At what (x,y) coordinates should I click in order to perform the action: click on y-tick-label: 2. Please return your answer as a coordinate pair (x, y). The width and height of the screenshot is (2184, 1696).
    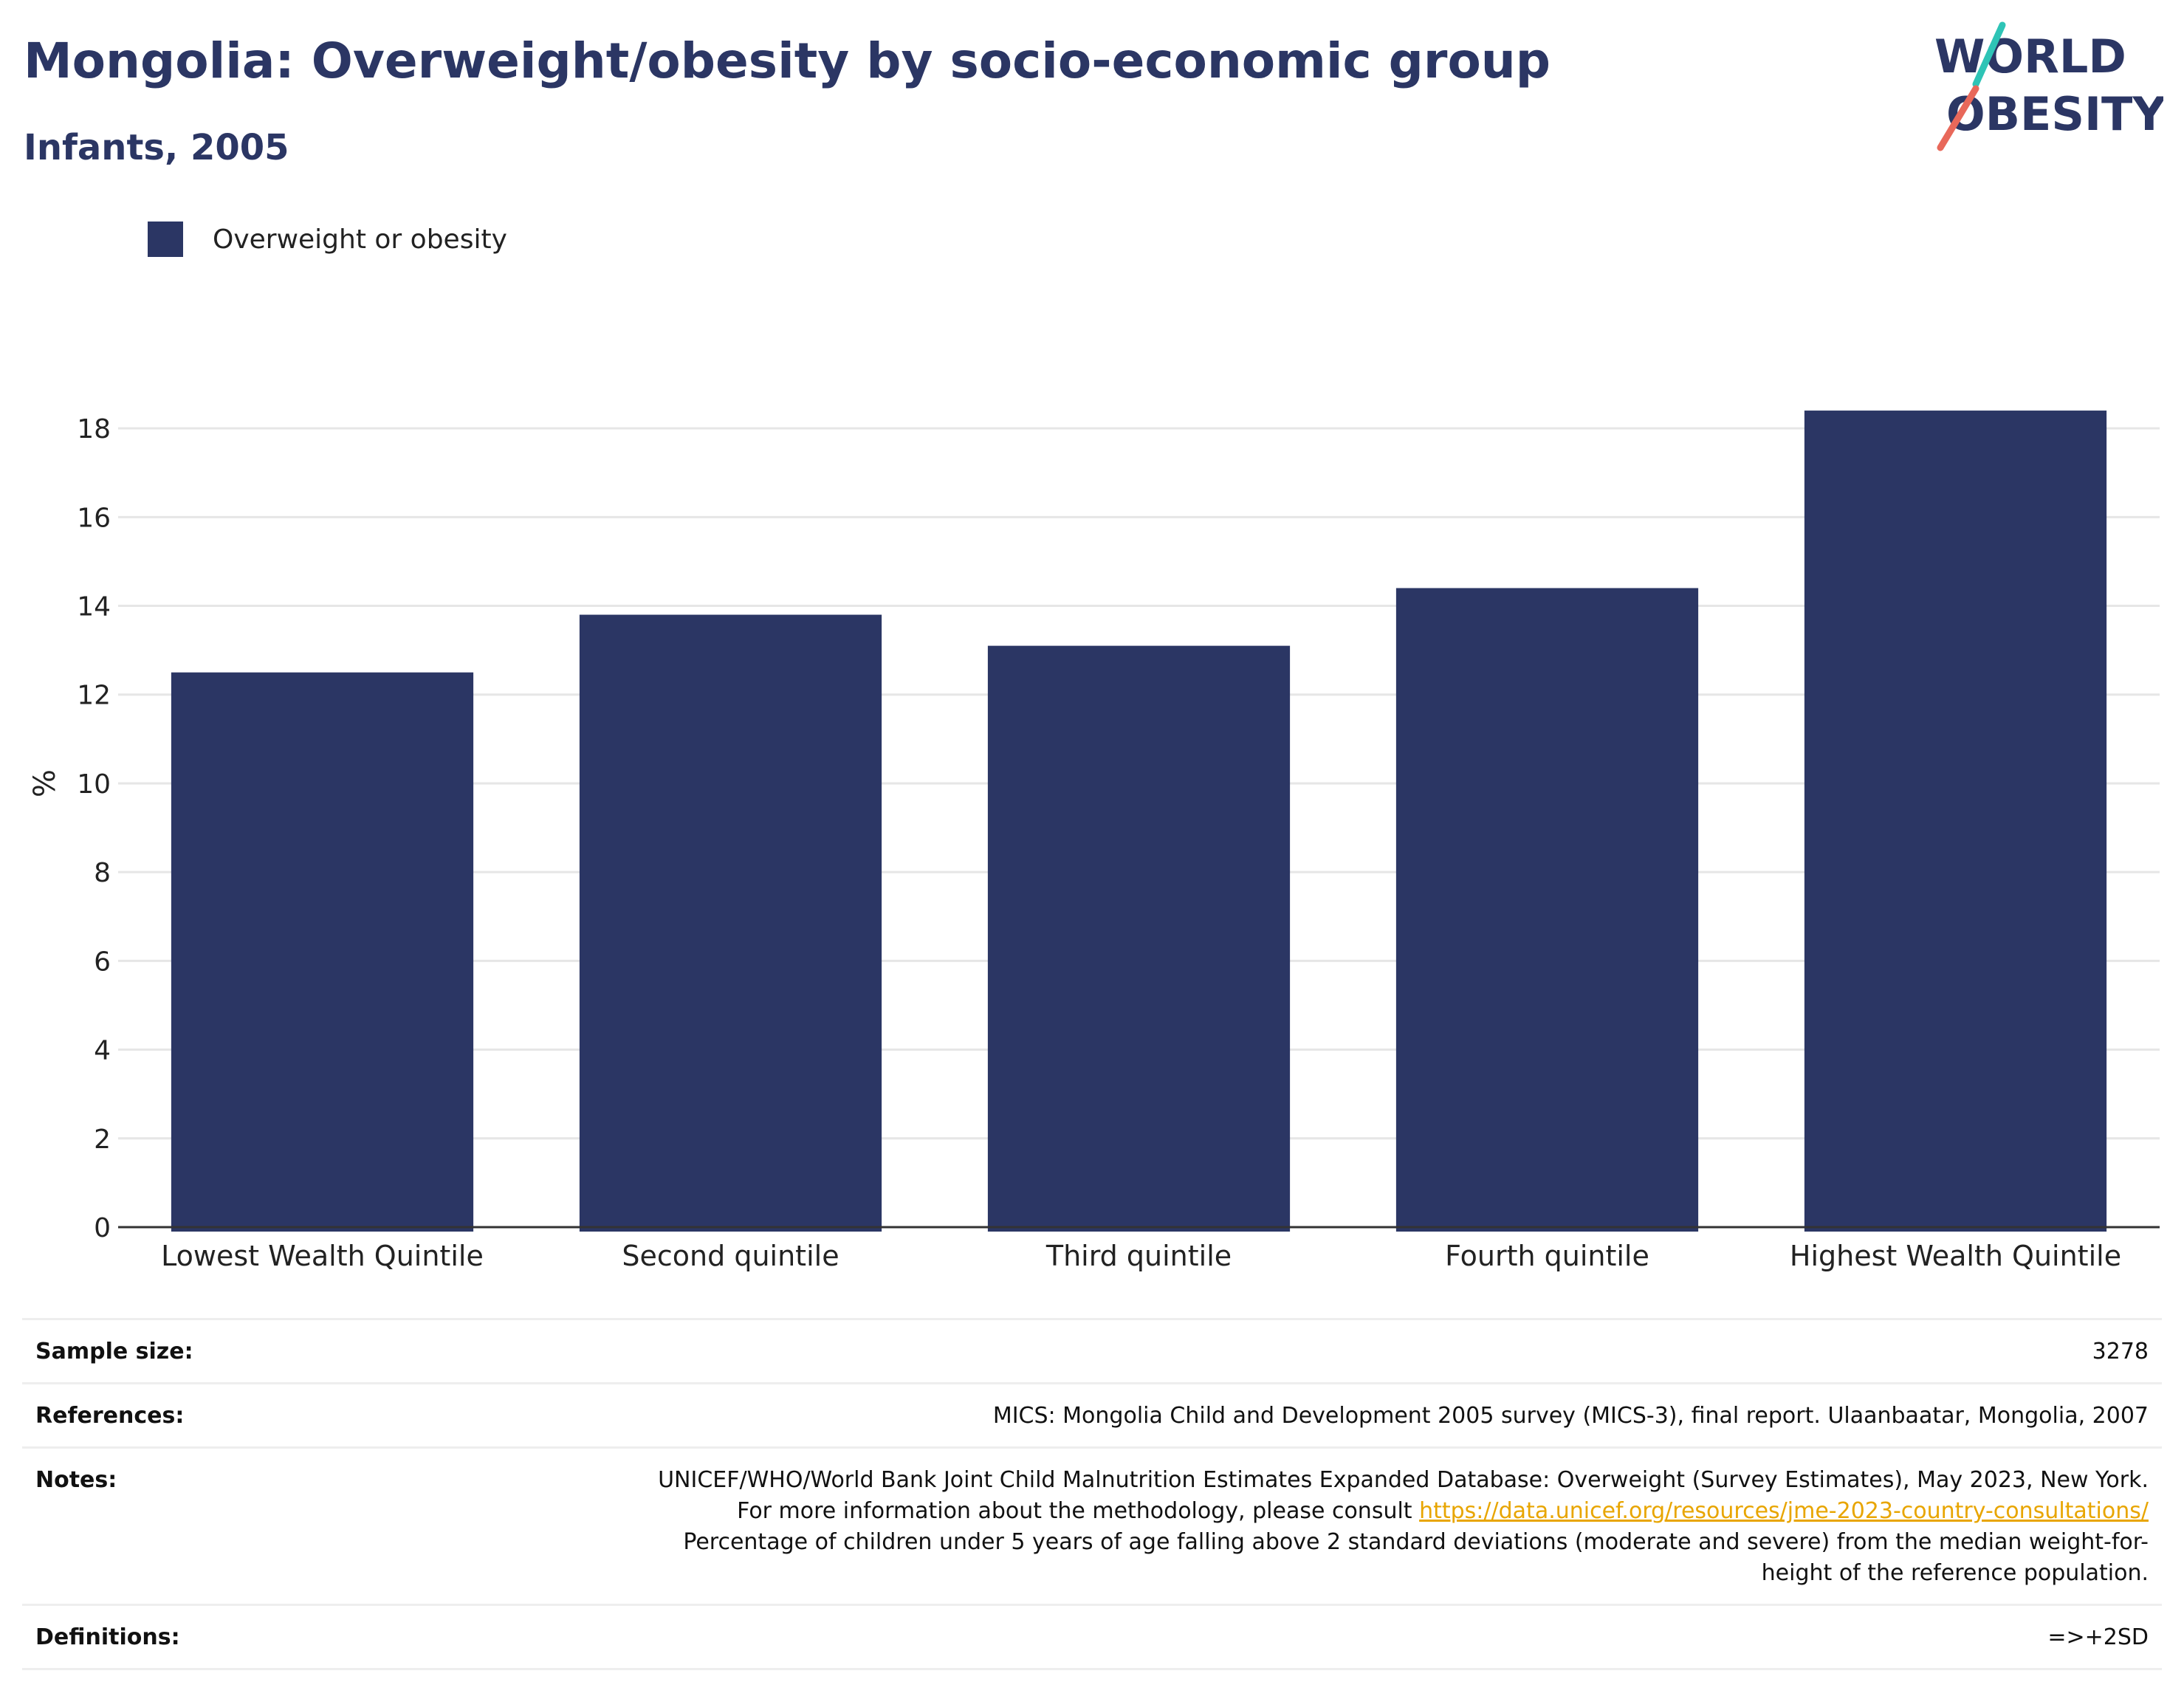
    Looking at the image, I should click on (103, 1140).